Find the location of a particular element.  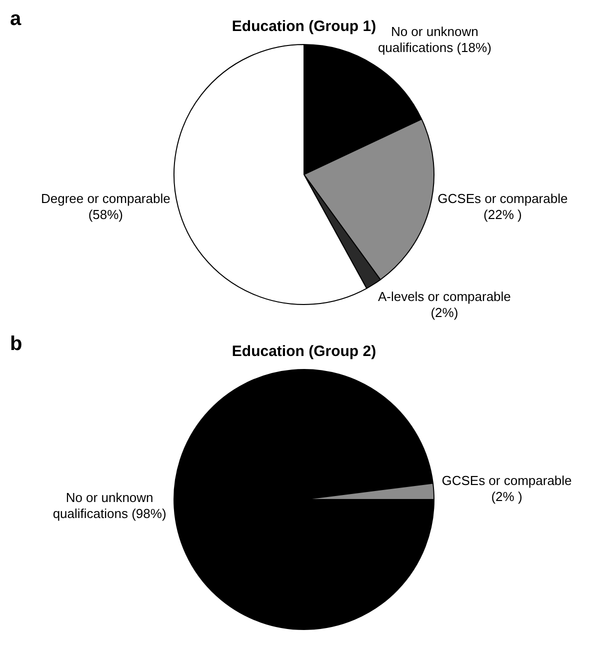

text: b is located at coordinates (16, 344).